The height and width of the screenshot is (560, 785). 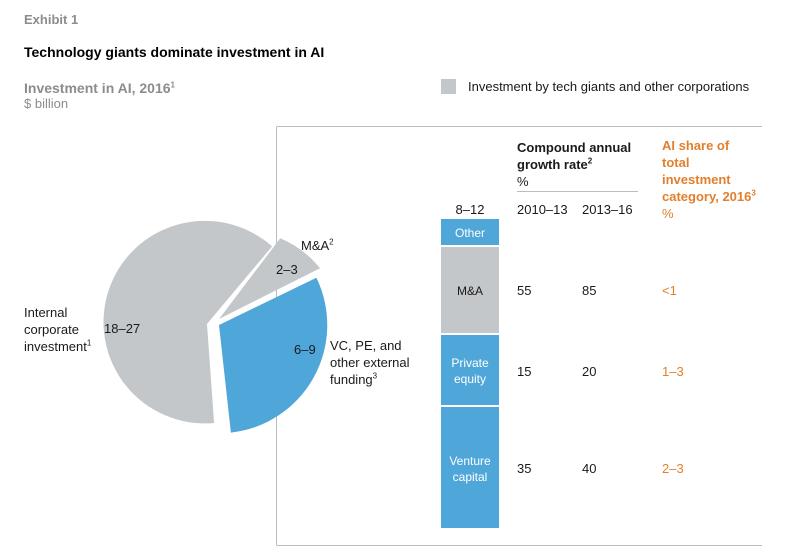 What do you see at coordinates (366, 345) in the screenshot?
I see `pie-label-vc-line1: VC, PE, and` at bounding box center [366, 345].